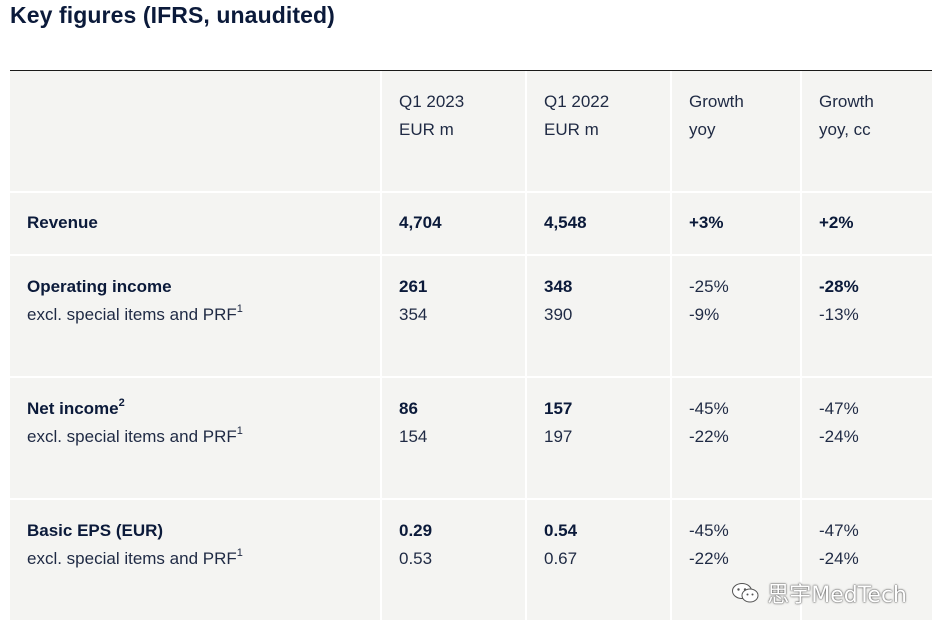 Image resolution: width=939 pixels, height=633 pixels. What do you see at coordinates (172, 15) in the screenshot?
I see `page-title: Key figures (IFRS, unaudited)` at bounding box center [172, 15].